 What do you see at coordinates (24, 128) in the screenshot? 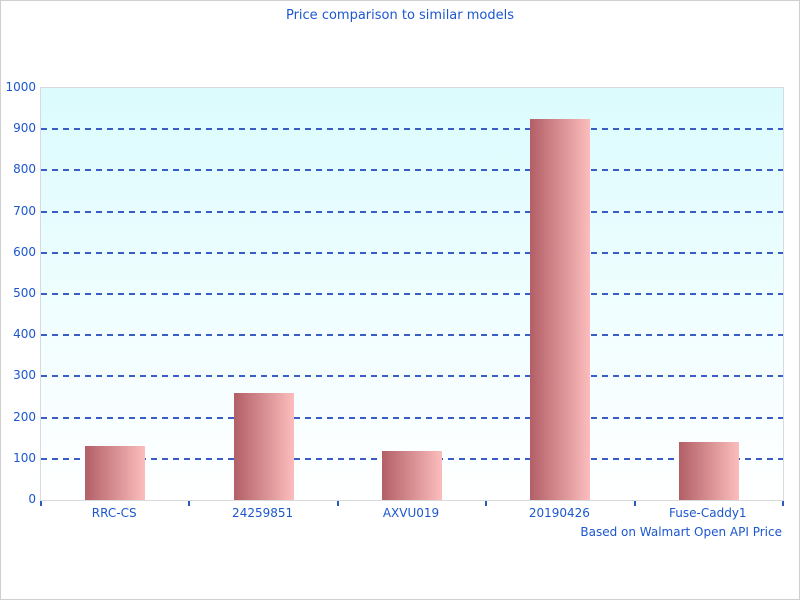
I see `y-axis-label-900: 900` at bounding box center [24, 128].